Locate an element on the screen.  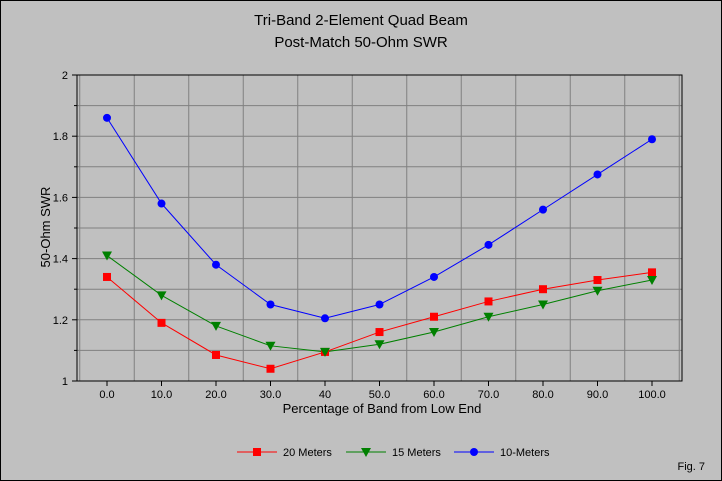
x-tick-label: 70.0 is located at coordinates (488, 395).